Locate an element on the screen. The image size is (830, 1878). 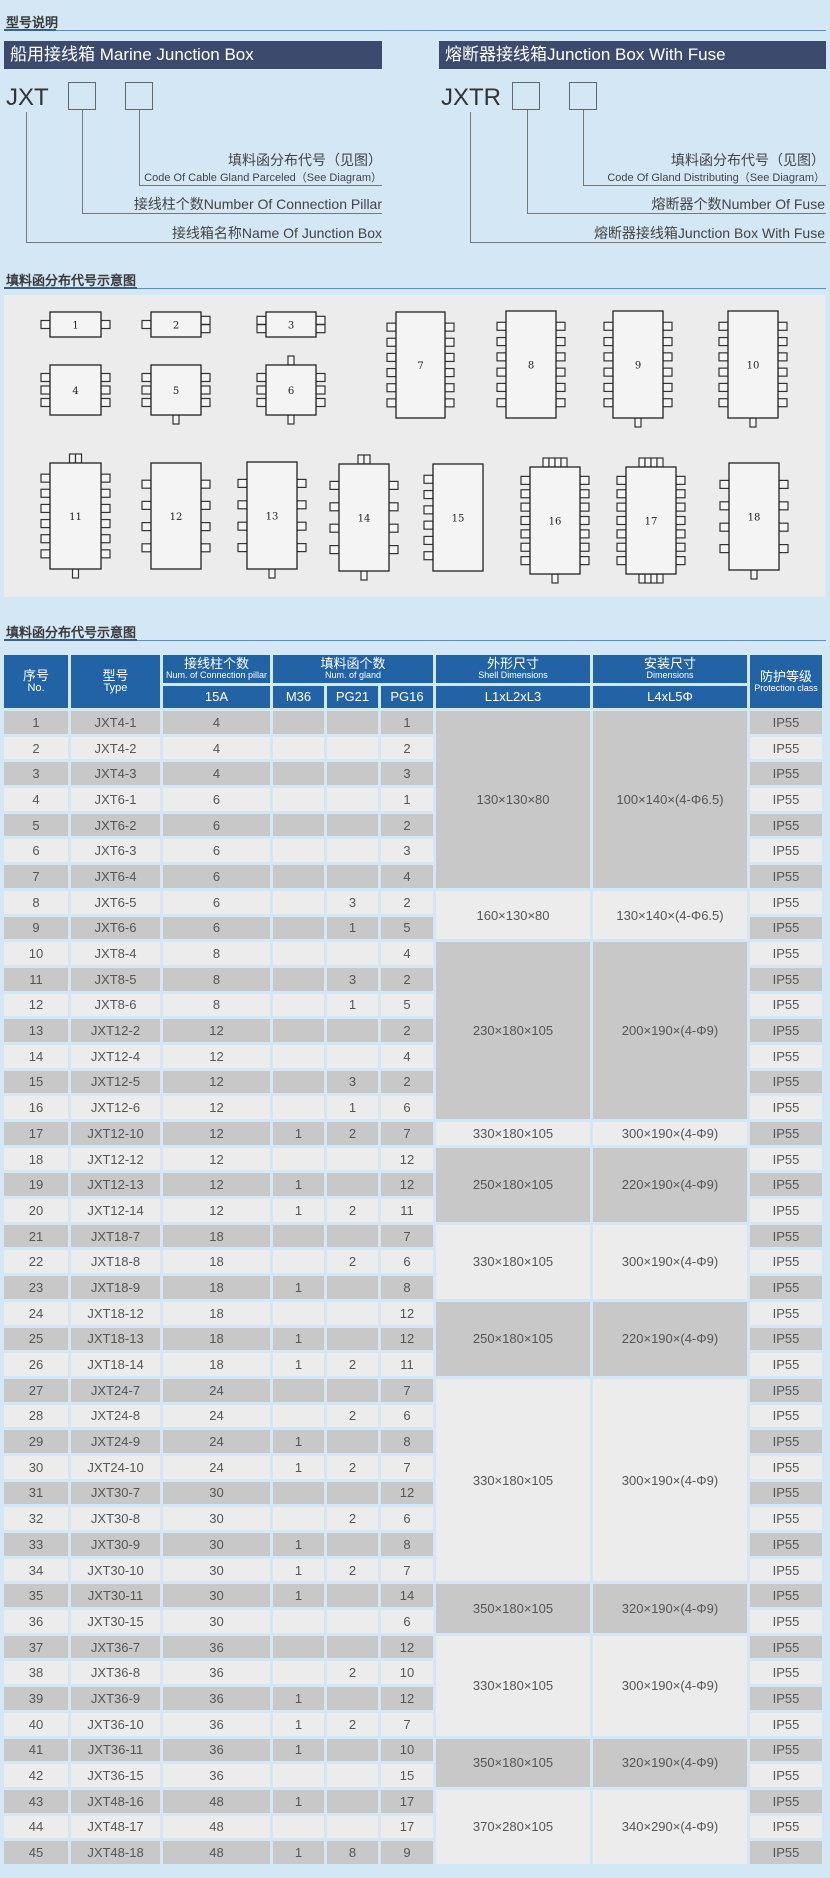
junction-box-code: 5 is located at coordinates (176, 391).